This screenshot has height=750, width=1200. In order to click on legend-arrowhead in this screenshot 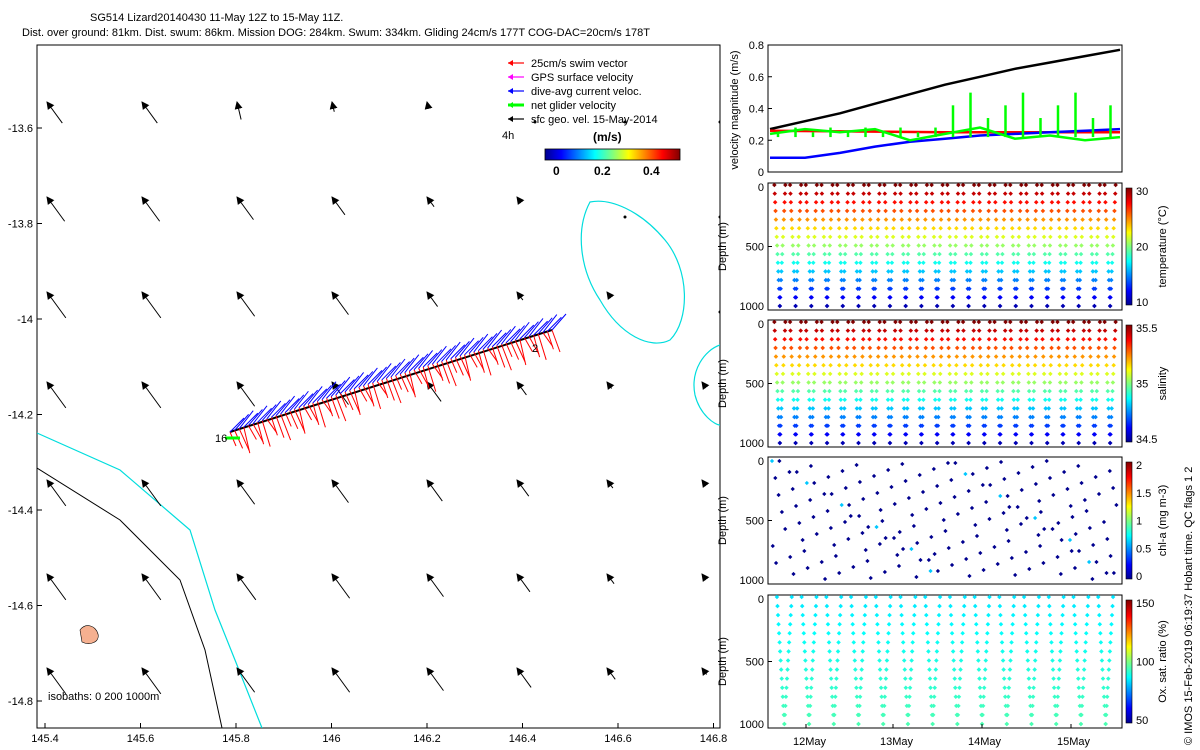, I will do `click(510, 63)`.